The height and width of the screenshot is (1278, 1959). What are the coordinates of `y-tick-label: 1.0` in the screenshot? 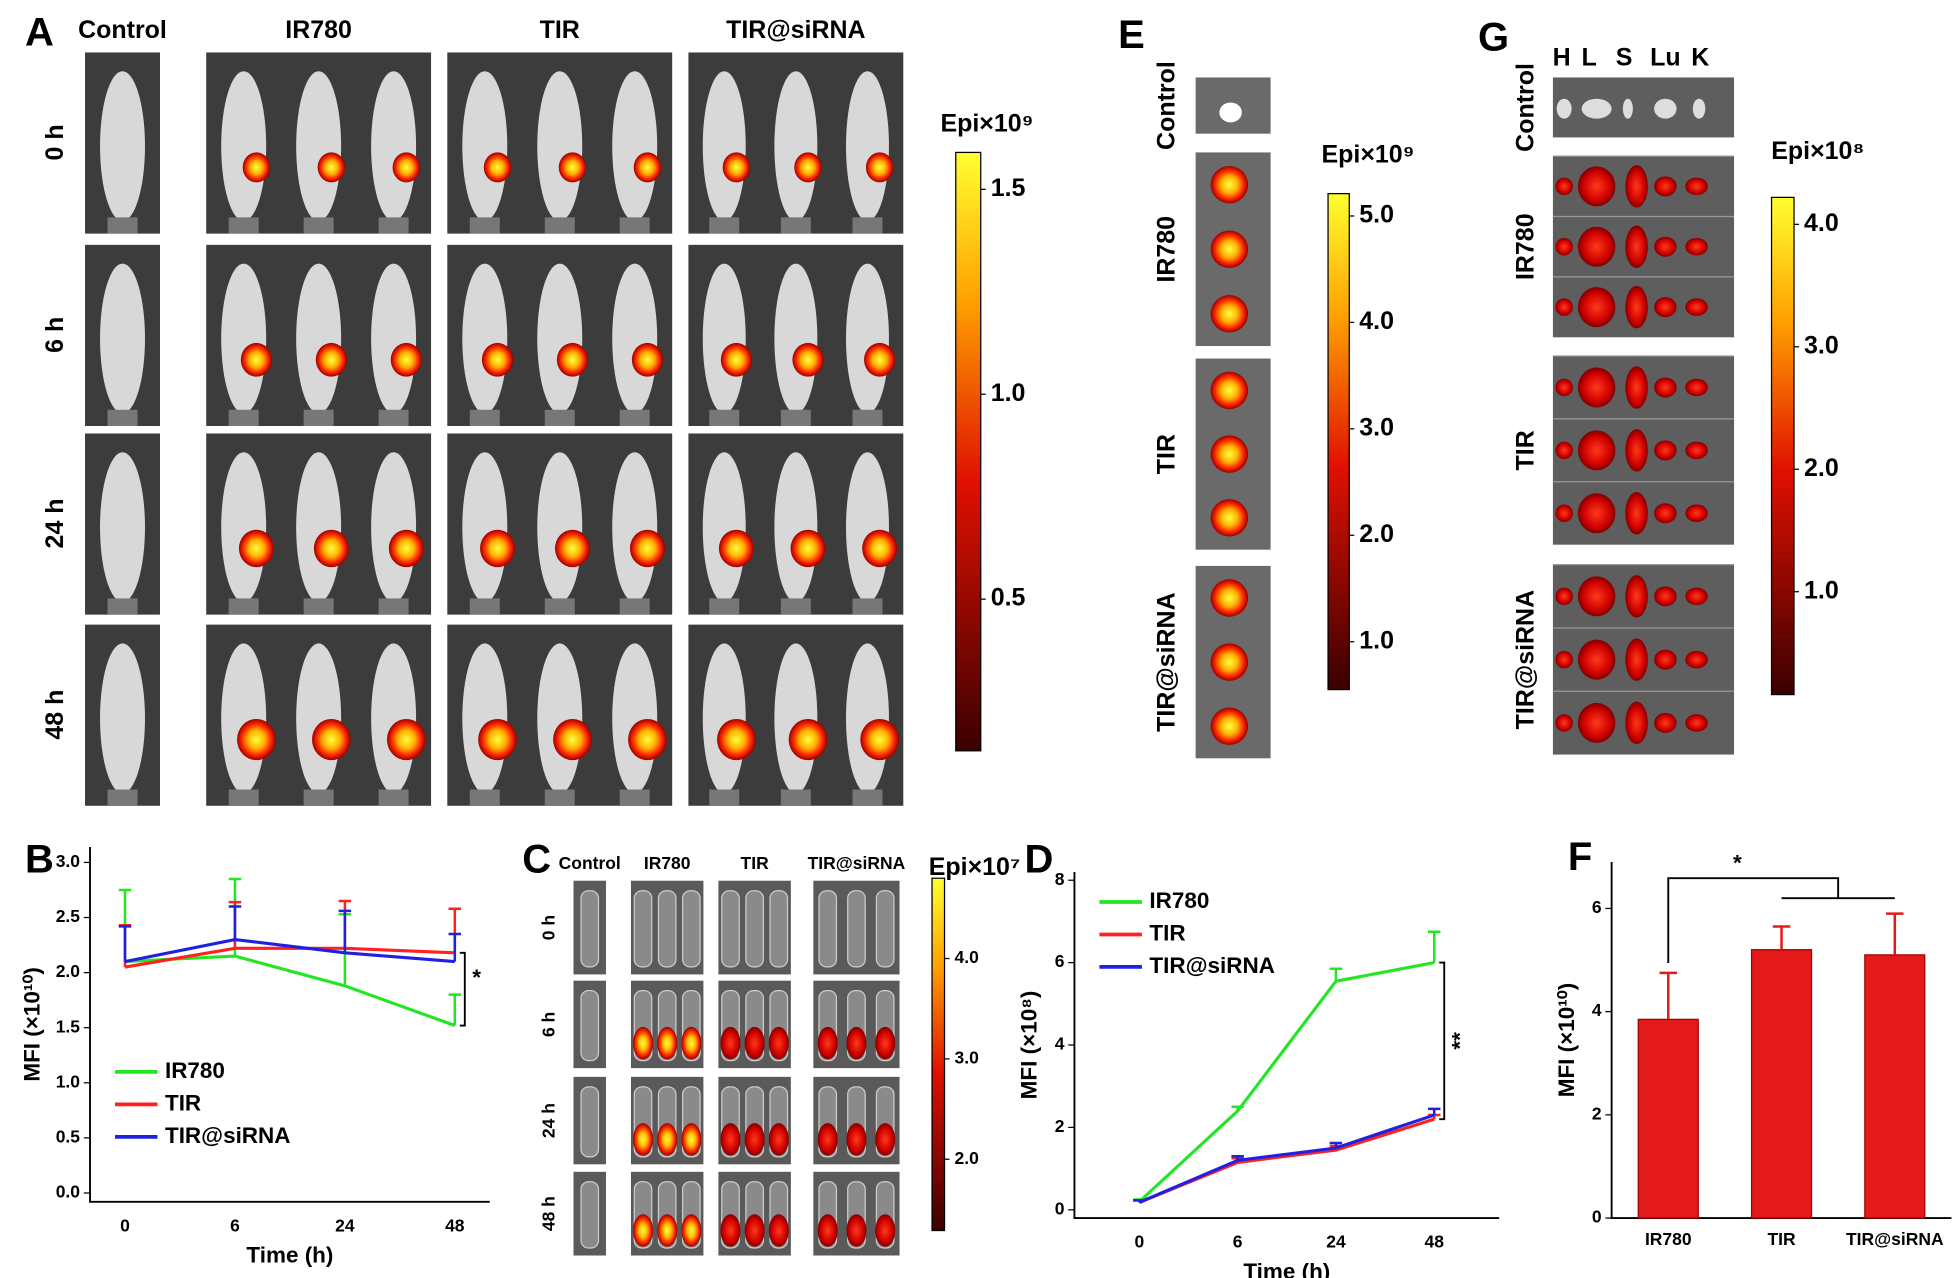 It's located at (68, 1081).